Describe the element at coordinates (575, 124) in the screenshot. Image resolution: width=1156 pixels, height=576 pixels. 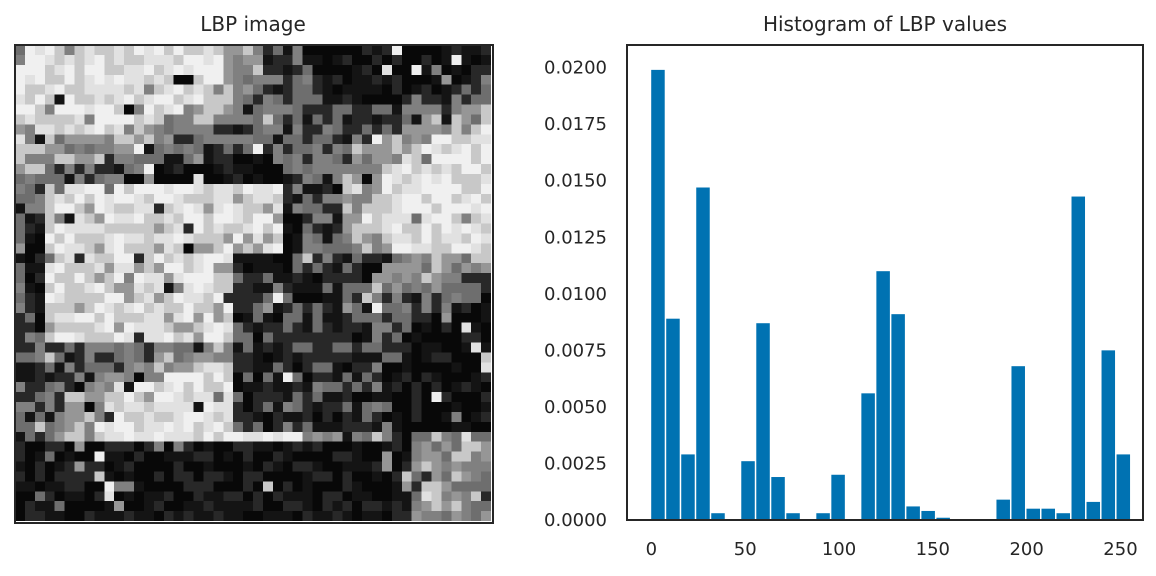
I see `y-tick-label: 0.0175` at that location.